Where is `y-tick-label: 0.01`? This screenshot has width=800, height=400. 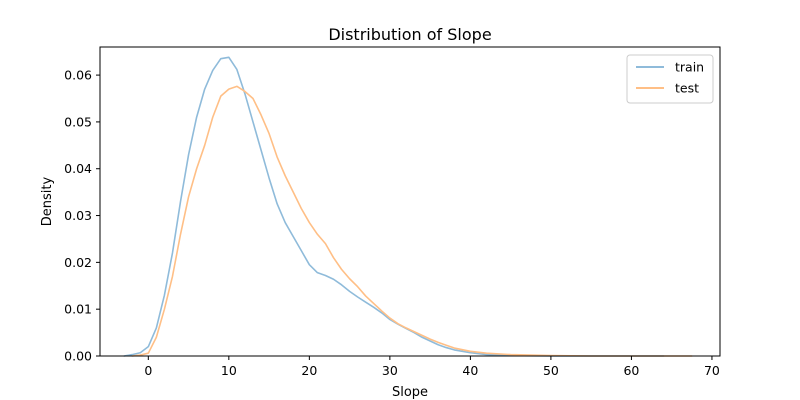
y-tick-label: 0.01 is located at coordinates (78, 309).